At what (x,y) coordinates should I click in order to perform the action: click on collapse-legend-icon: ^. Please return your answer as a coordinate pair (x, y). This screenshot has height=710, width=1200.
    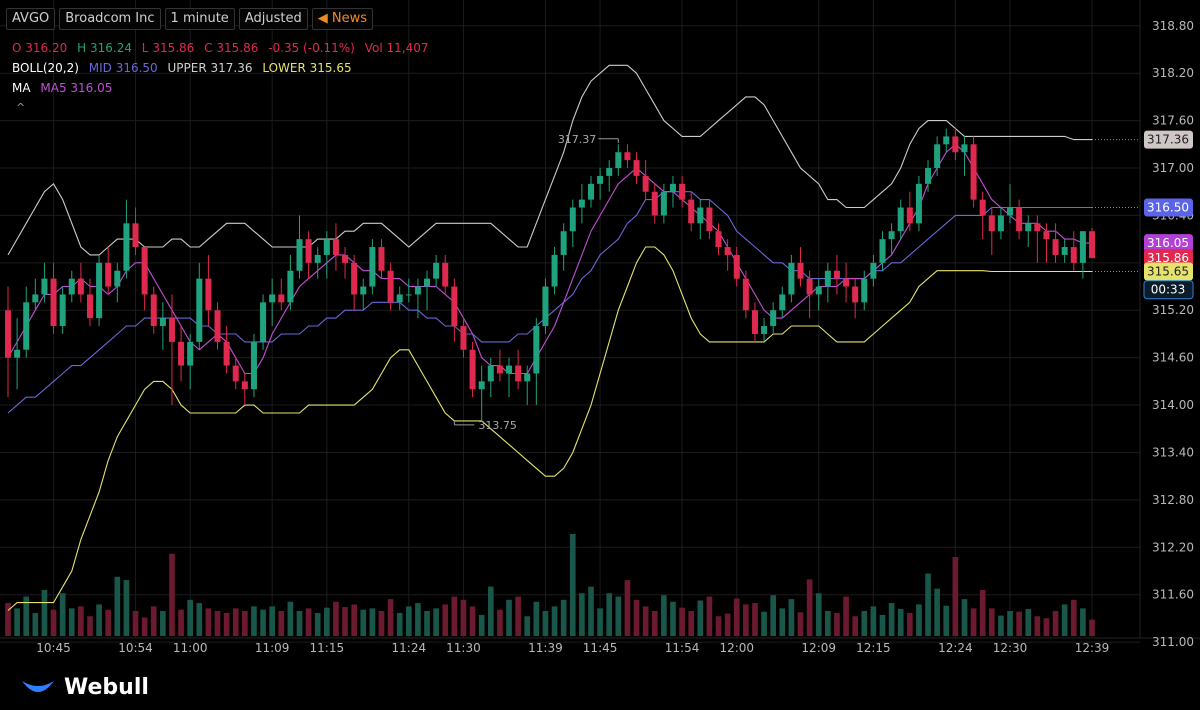
    Looking at the image, I should click on (21, 107).